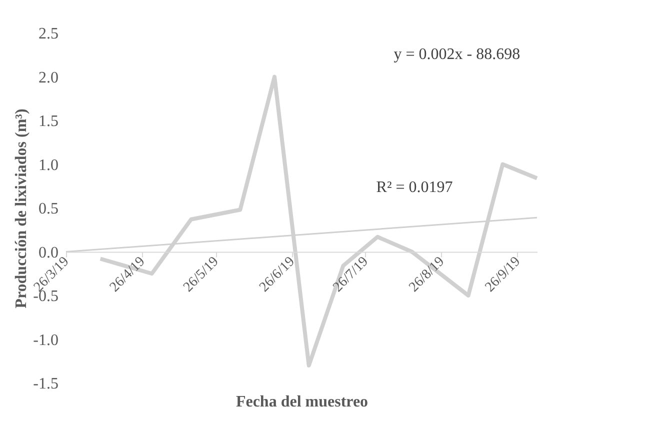 This screenshot has height=445, width=647. What do you see at coordinates (302, 402) in the screenshot?
I see `x-axis-title: Fecha del muestreo` at bounding box center [302, 402].